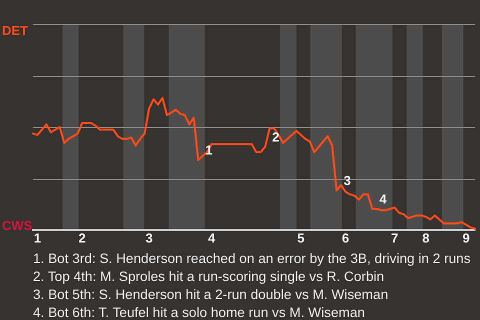  What do you see at coordinates (82, 238) in the screenshot?
I see `x-tick-label: 2` at bounding box center [82, 238].